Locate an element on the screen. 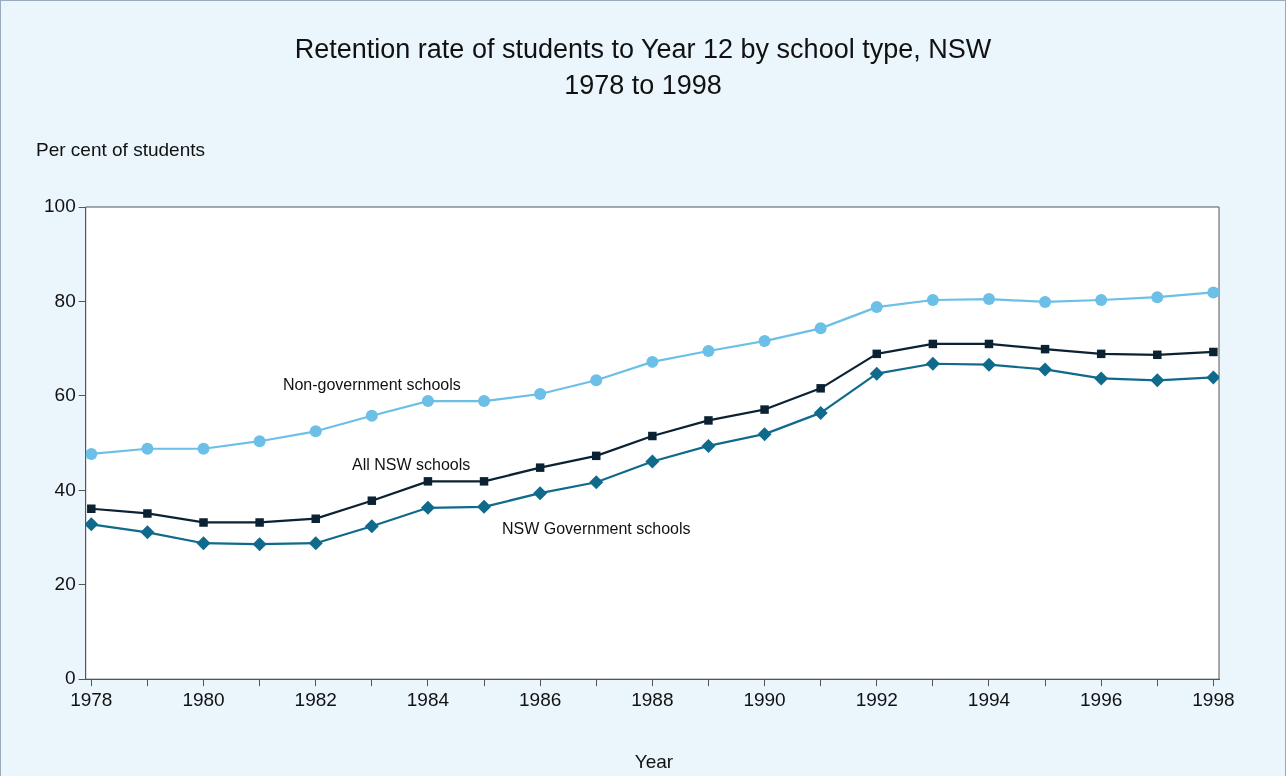 This screenshot has width=1286, height=776. y-tick-label: 100 is located at coordinates (60, 206).